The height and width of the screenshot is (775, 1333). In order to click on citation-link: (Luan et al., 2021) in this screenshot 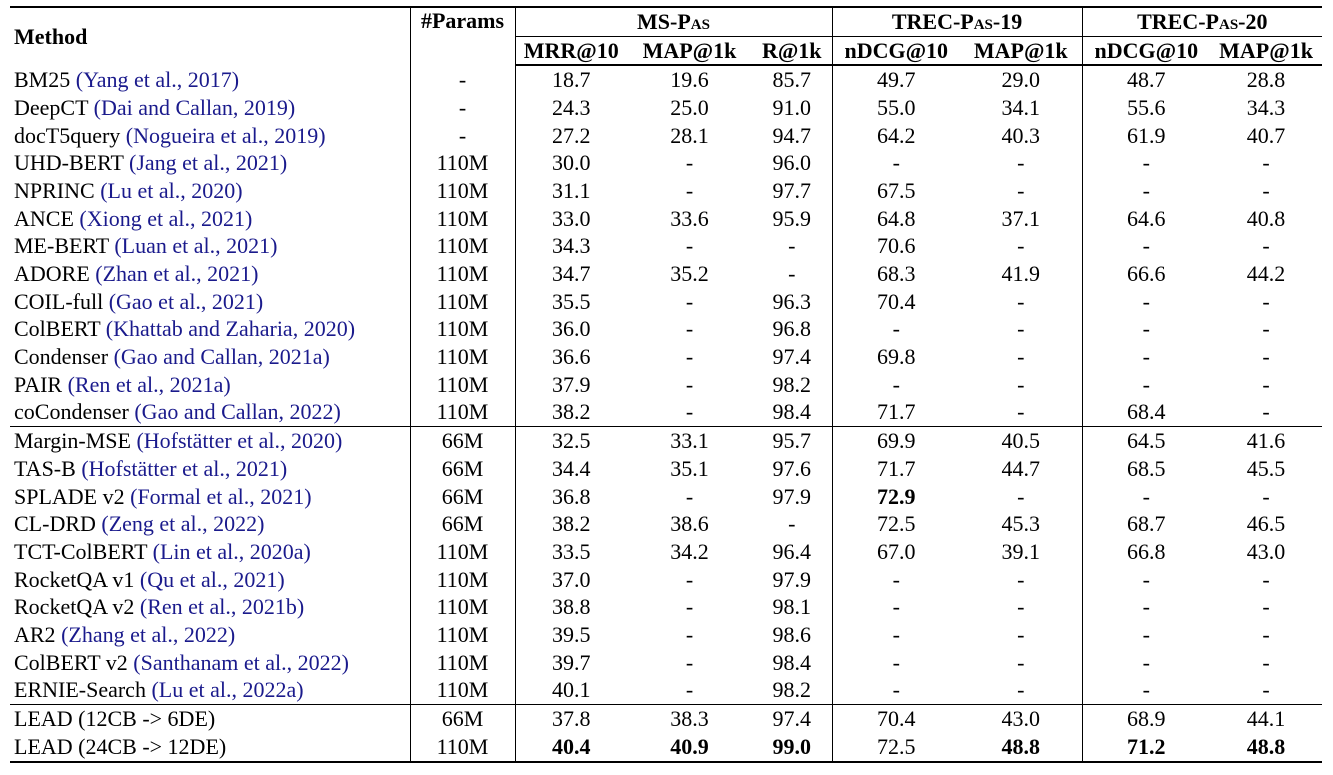, I will do `click(196, 246)`.